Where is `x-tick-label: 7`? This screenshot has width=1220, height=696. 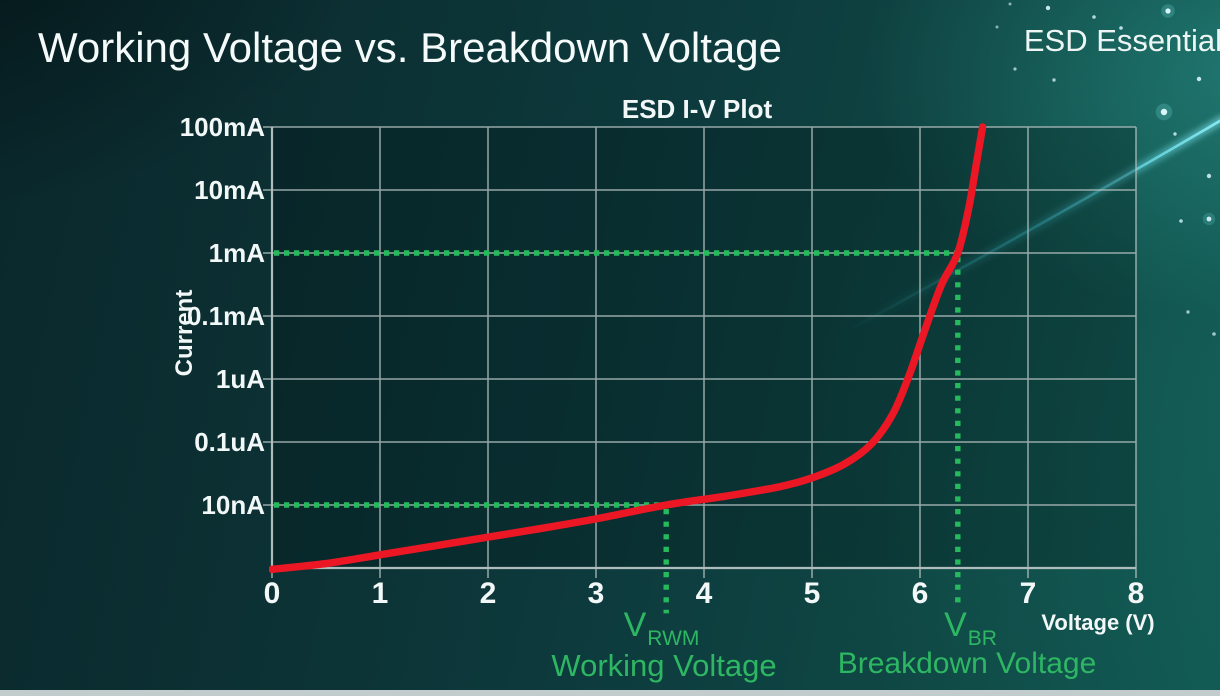 x-tick-label: 7 is located at coordinates (1028, 593).